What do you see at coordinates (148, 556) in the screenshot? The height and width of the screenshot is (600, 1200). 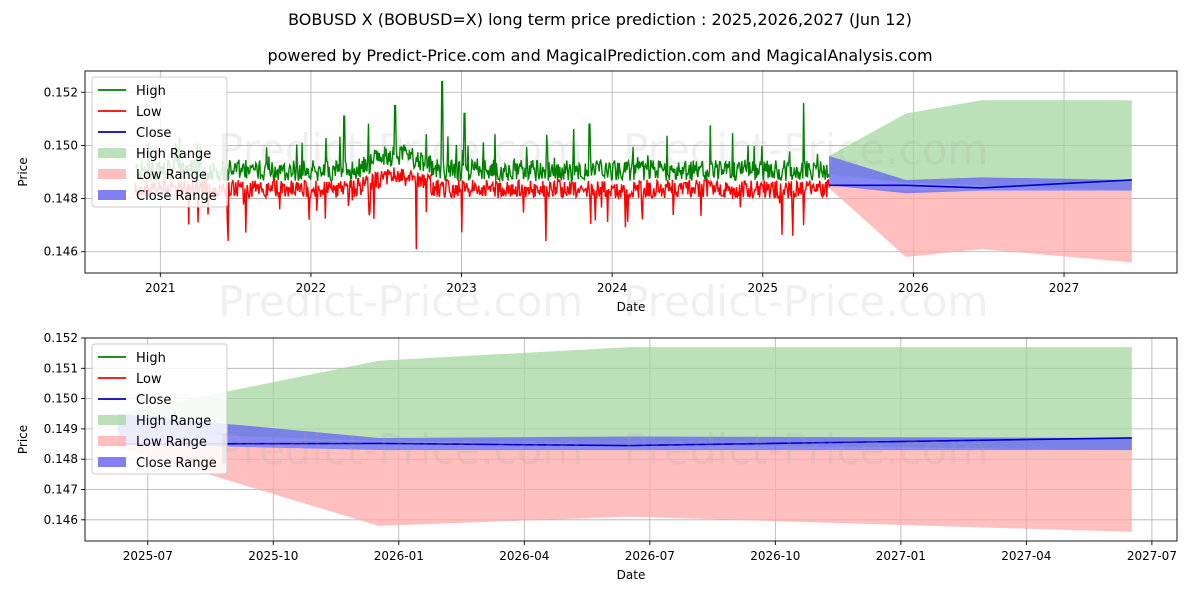 I see `x-tick-label: 2025-07` at bounding box center [148, 556].